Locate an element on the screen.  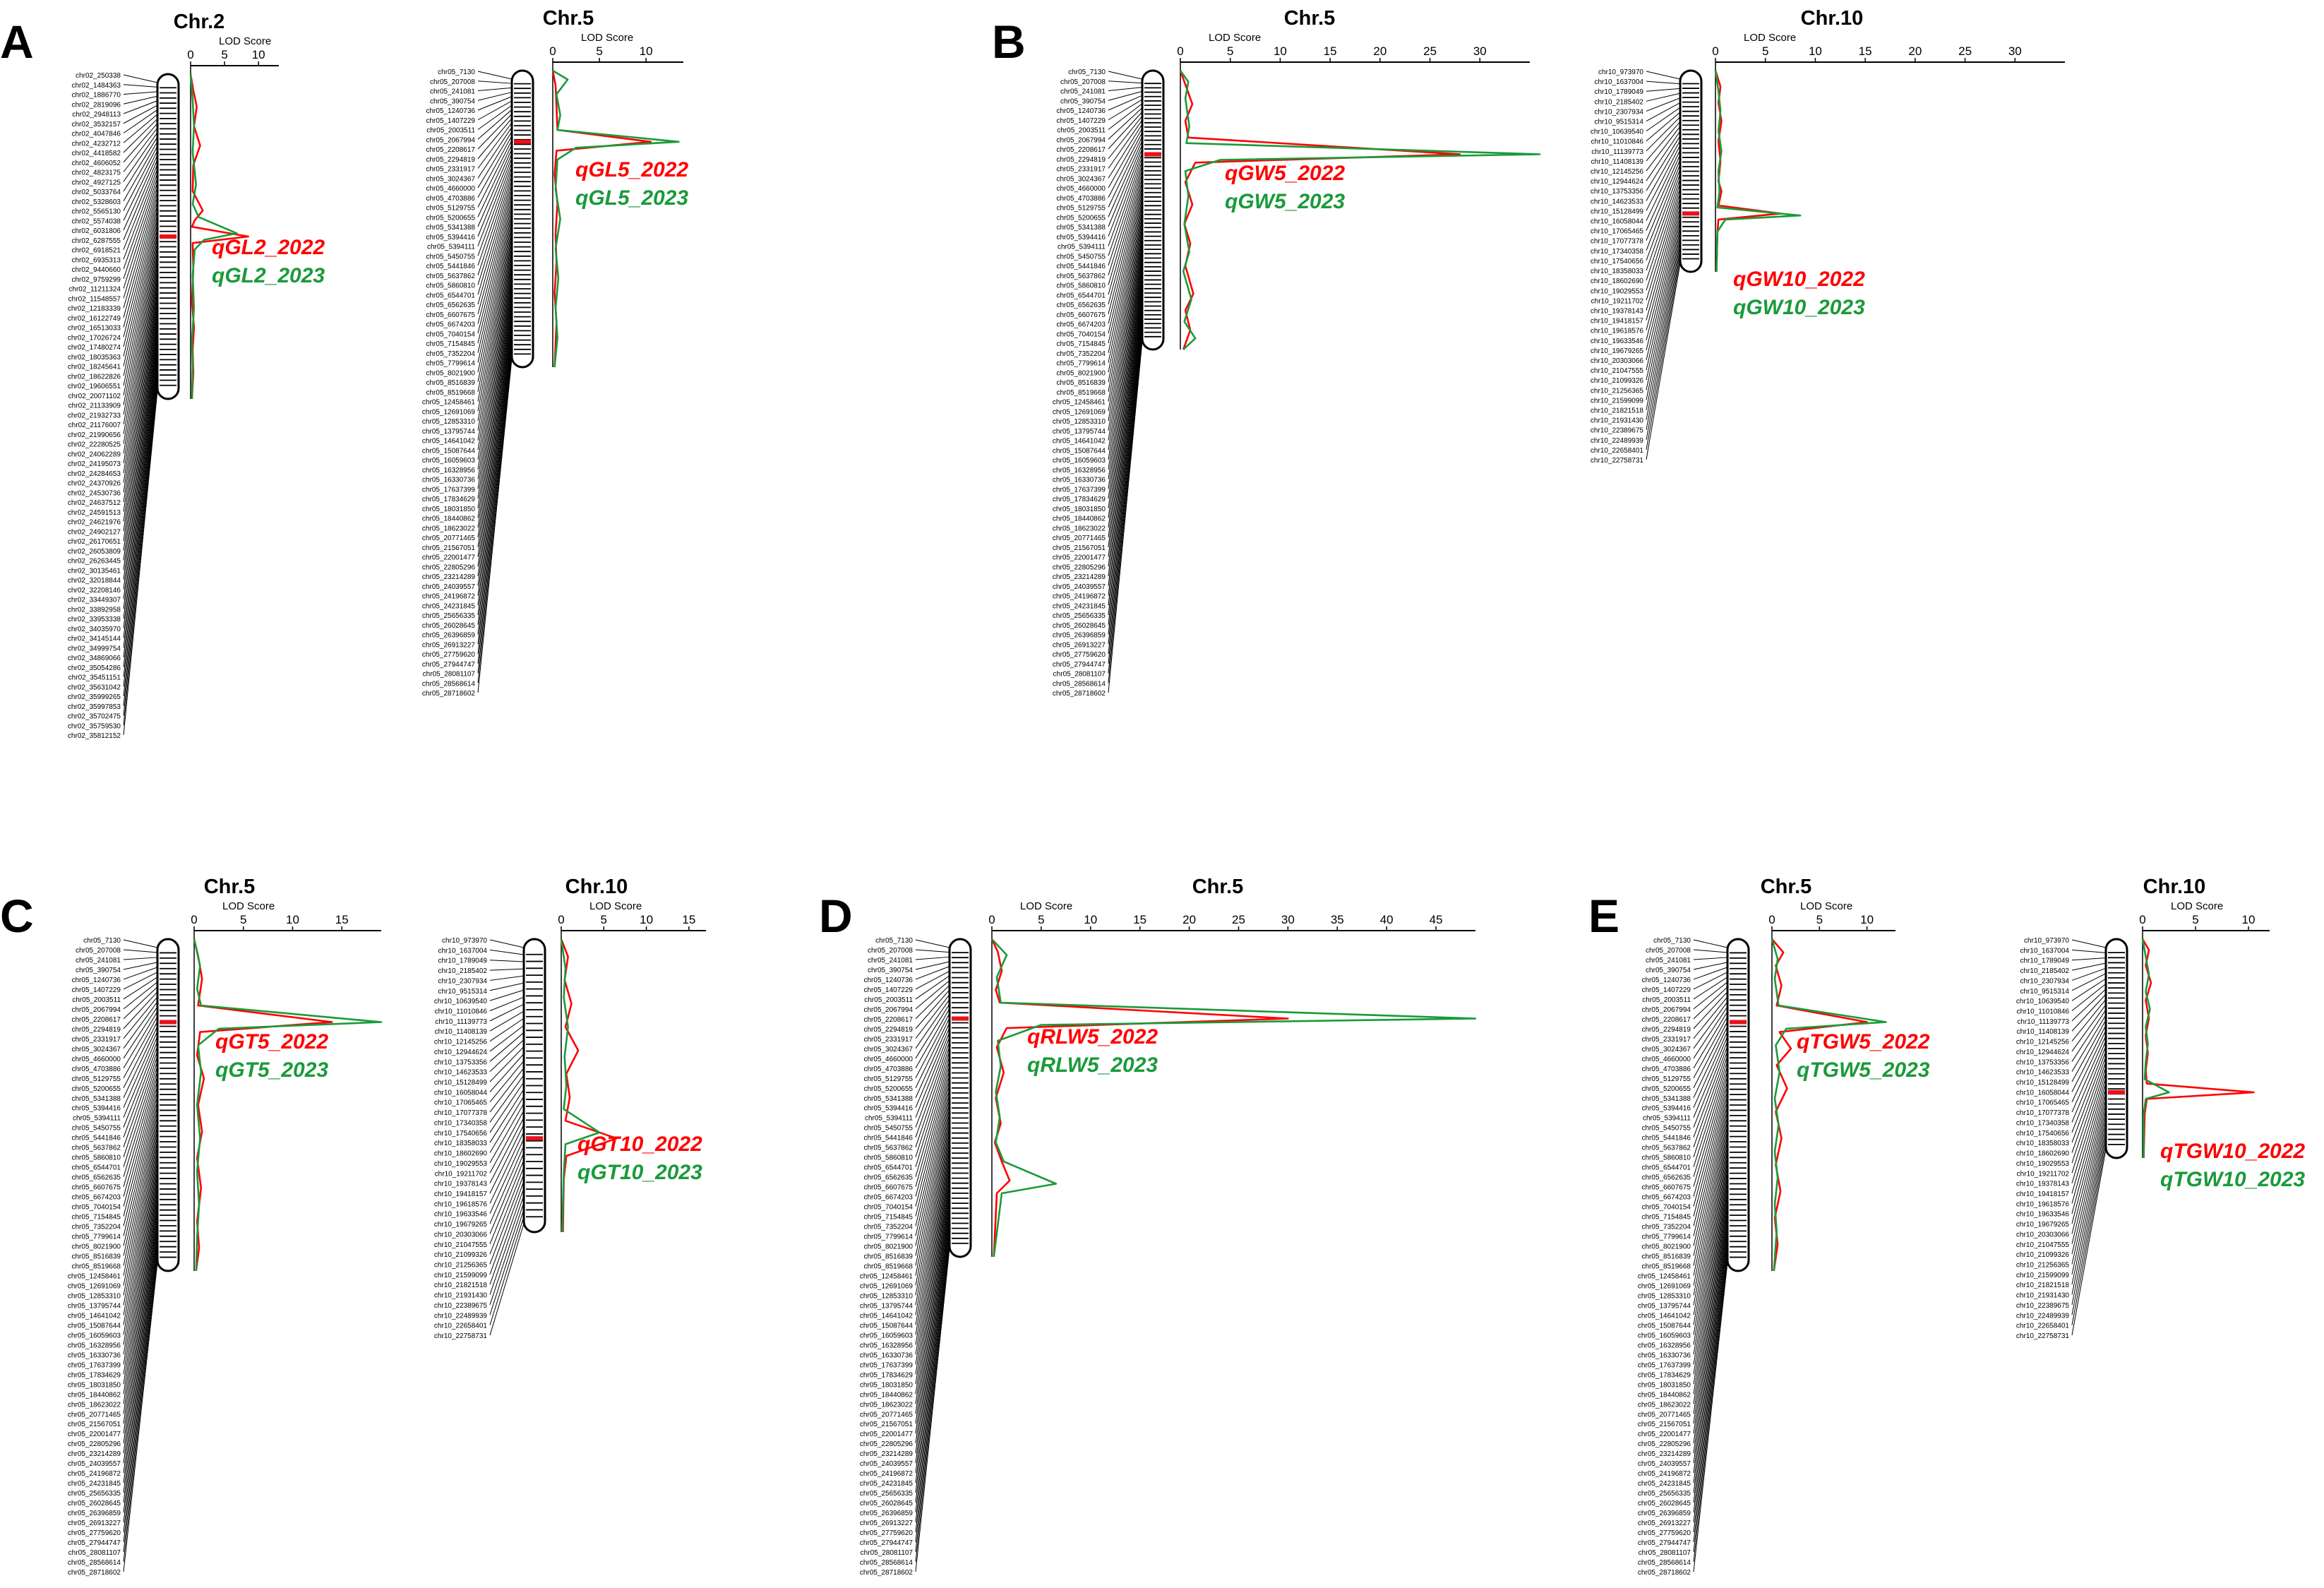
lod-tick-label: 5 is located at coordinates (604, 919).